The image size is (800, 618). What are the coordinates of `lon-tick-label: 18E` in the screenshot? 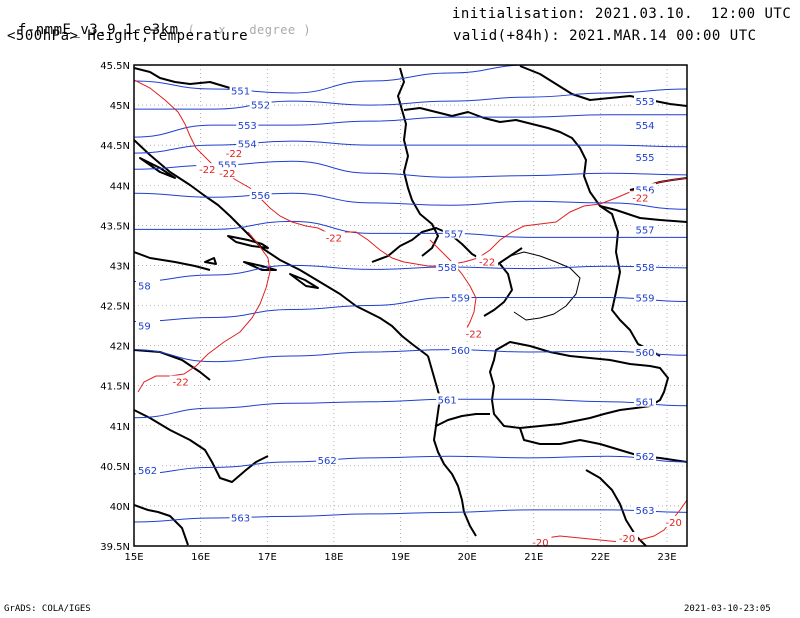 It's located at (333, 557).